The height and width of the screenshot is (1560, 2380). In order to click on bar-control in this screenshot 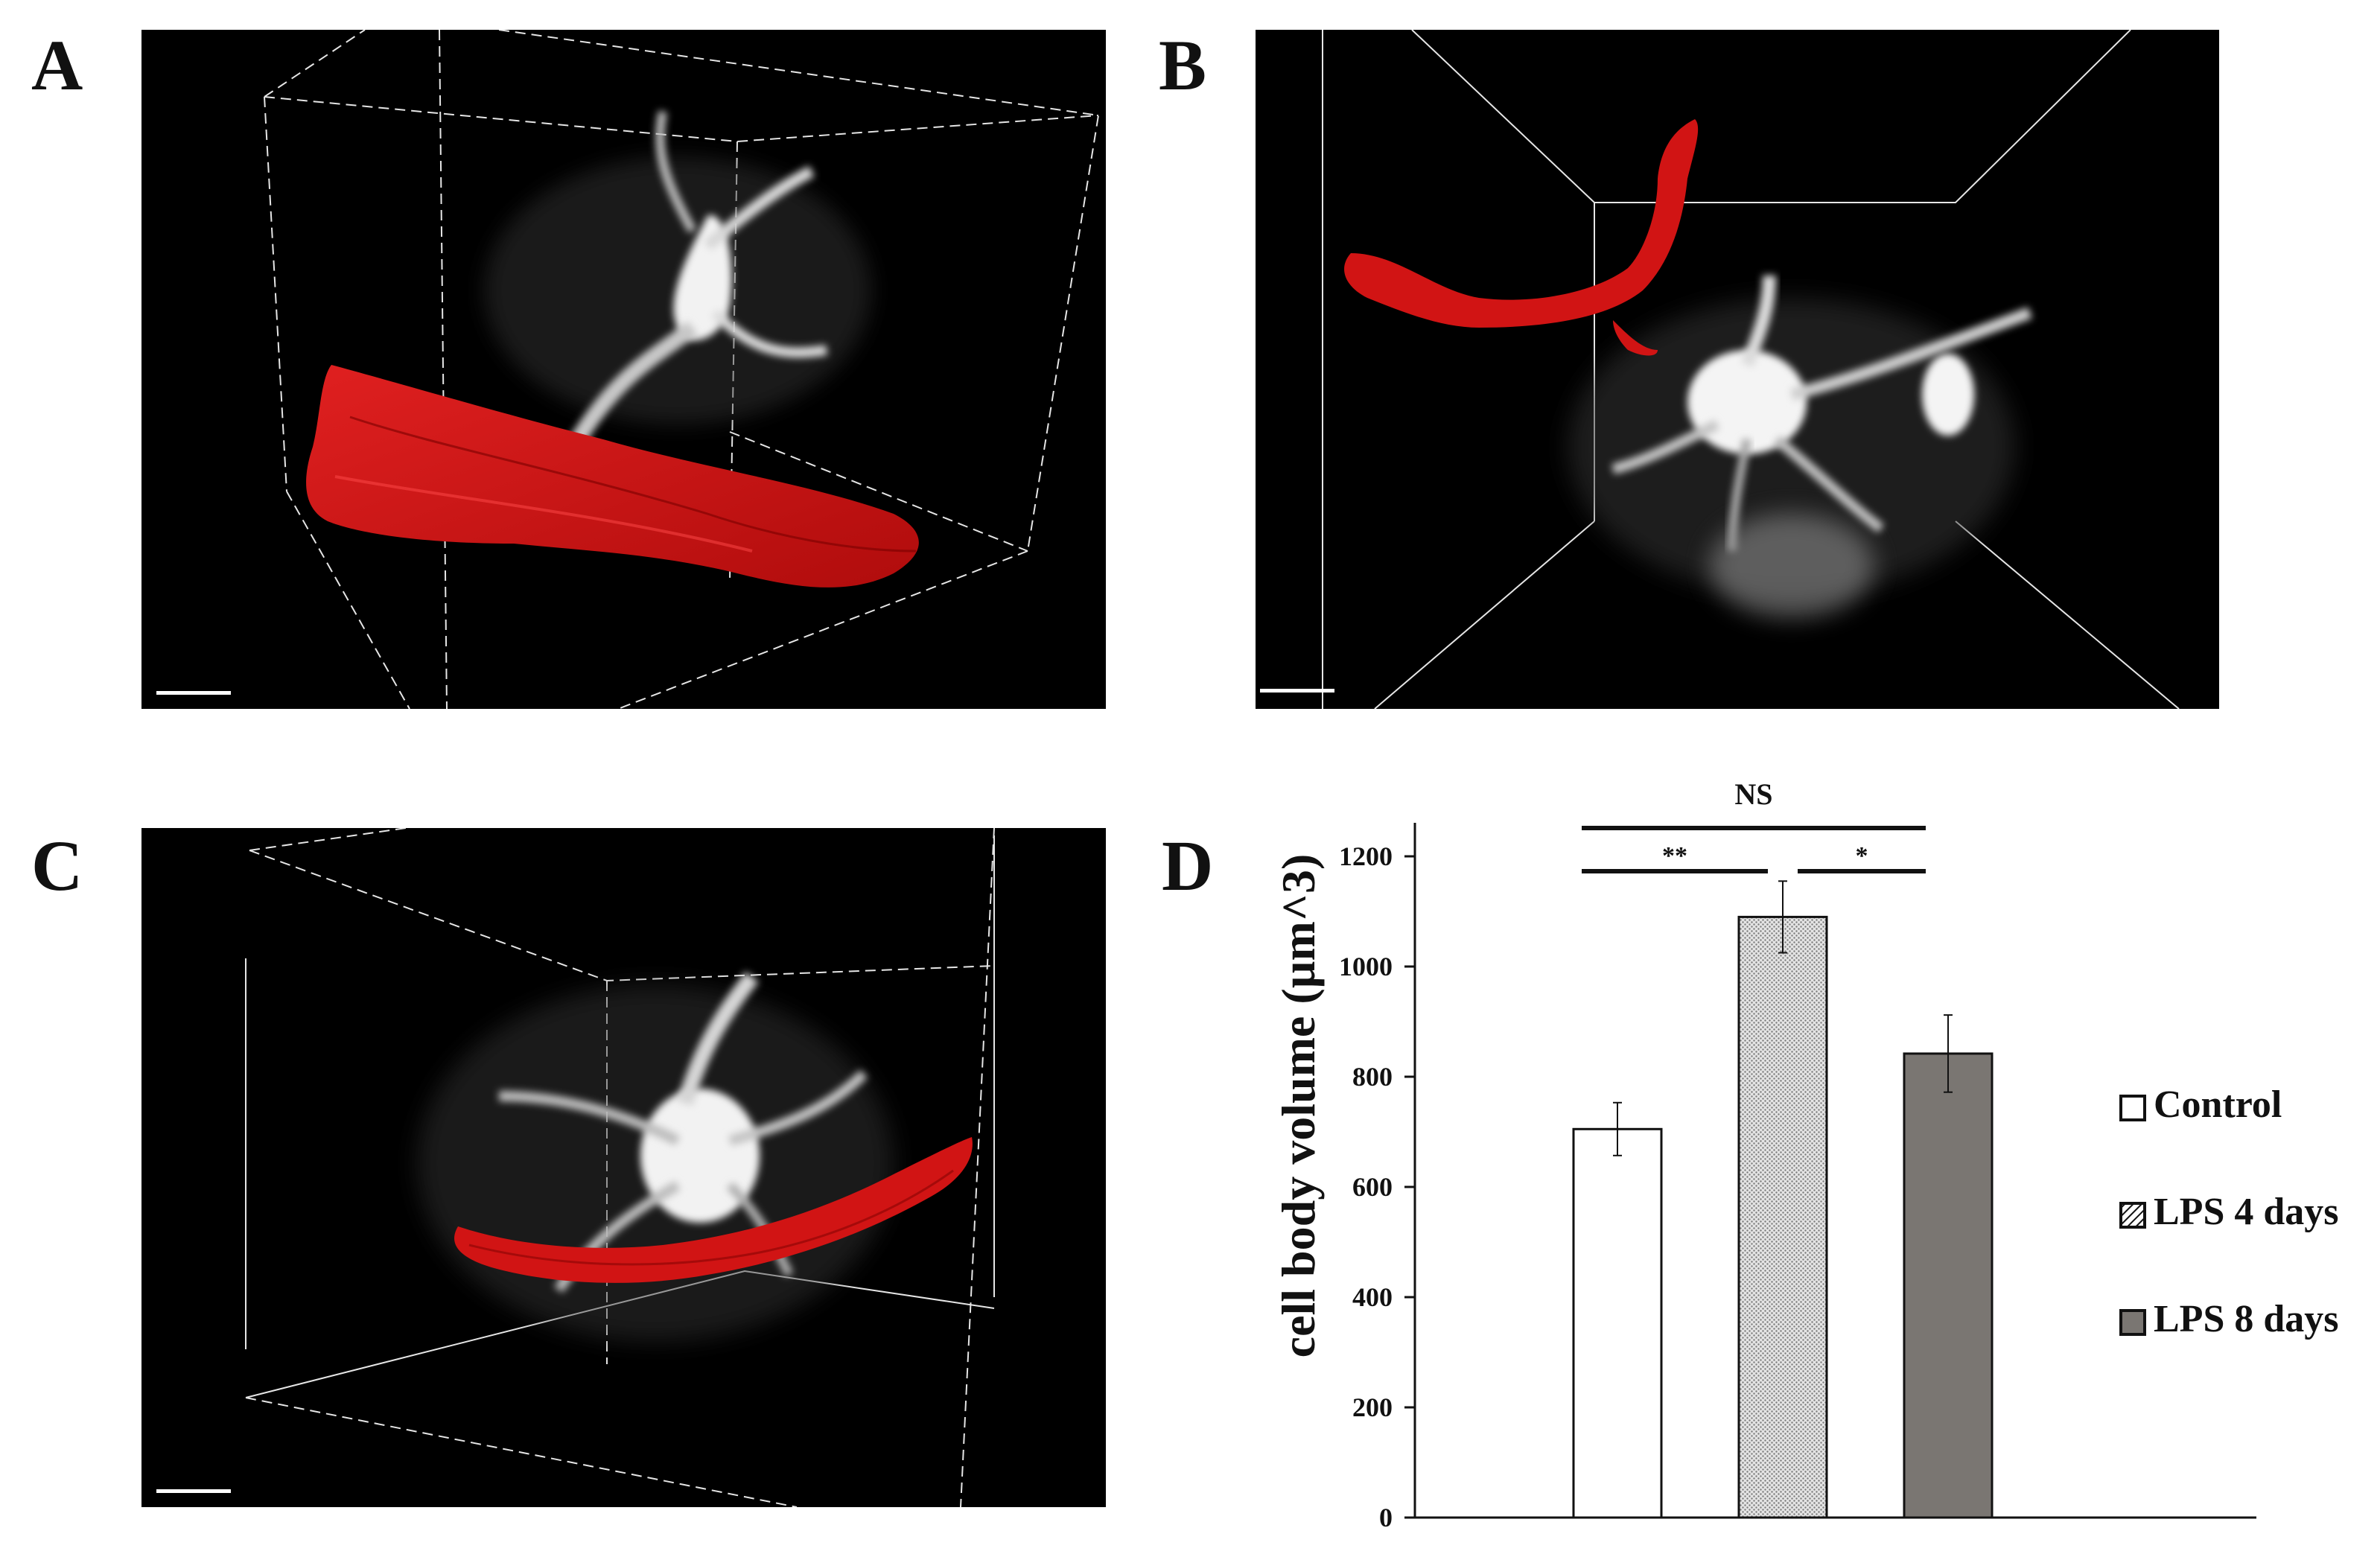, I will do `click(1617, 1323)`.